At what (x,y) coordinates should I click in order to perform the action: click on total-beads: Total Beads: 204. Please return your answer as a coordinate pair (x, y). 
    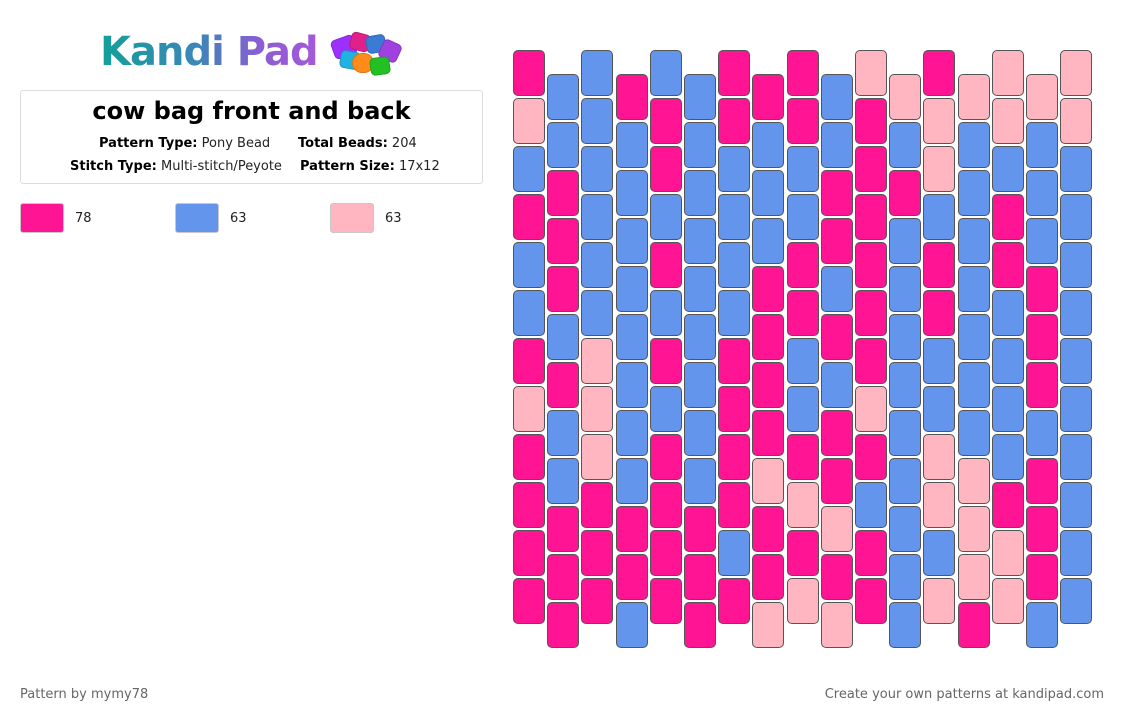
    Looking at the image, I should click on (357, 143).